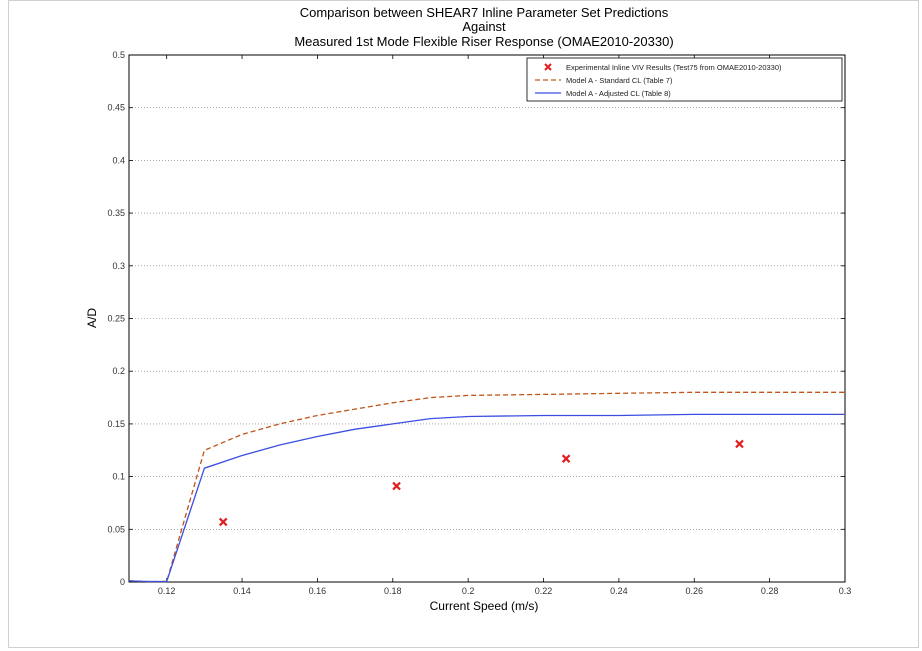 This screenshot has height=651, width=922. I want to click on y-tick-label: 0.25, so click(116, 319).